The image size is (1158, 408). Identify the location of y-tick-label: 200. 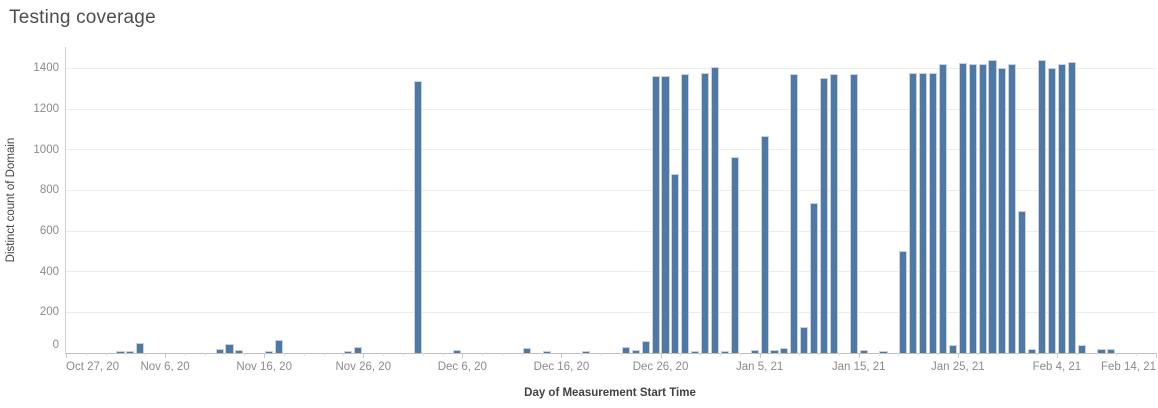
(49, 312).